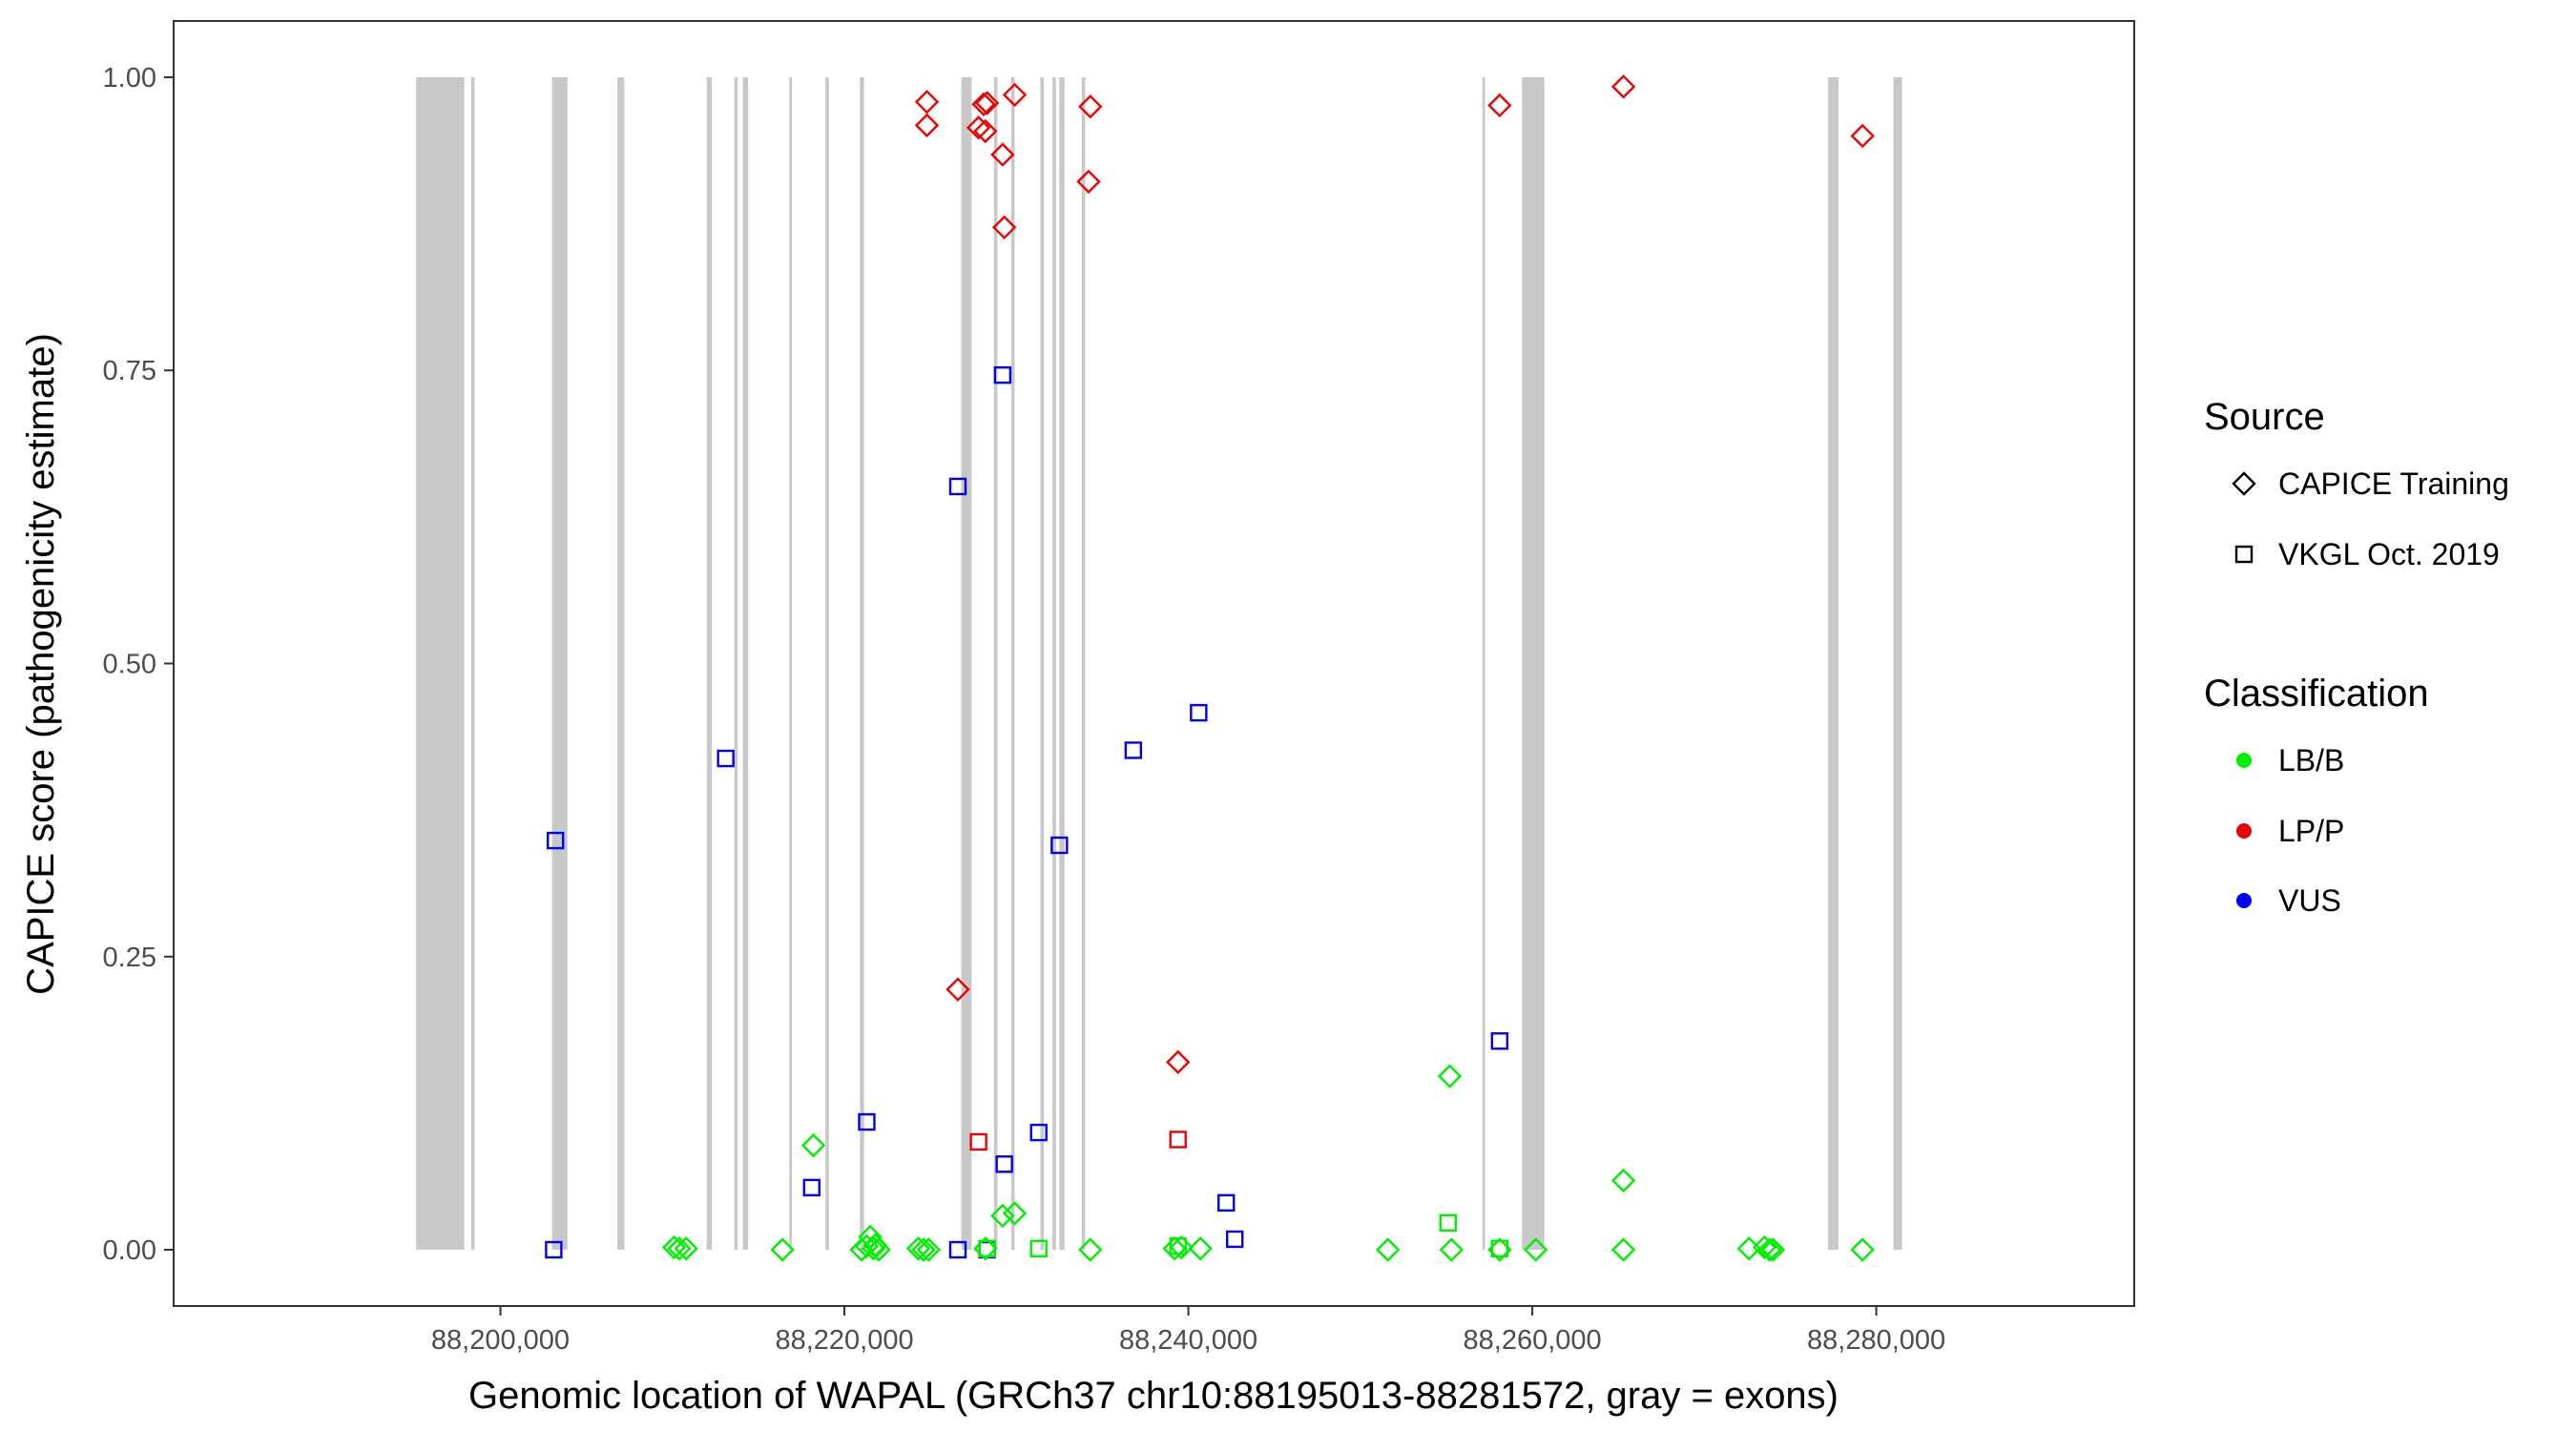 This screenshot has height=1431, width=2576. I want to click on legend-source-label-1: VKGL Oct. 2019, so click(2389, 554).